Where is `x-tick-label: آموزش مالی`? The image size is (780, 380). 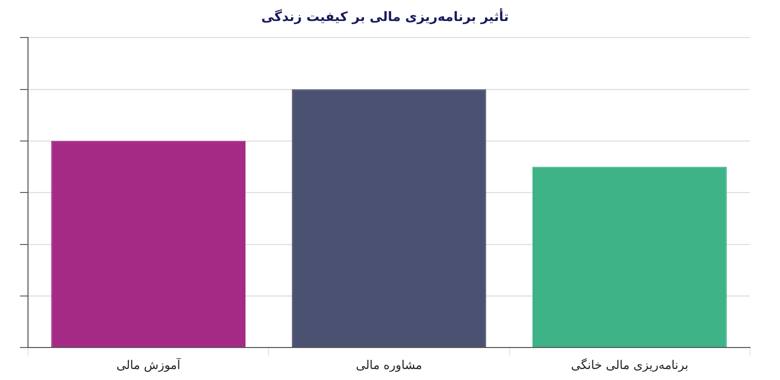 x-tick-label: آموزش مالی is located at coordinates (148, 364).